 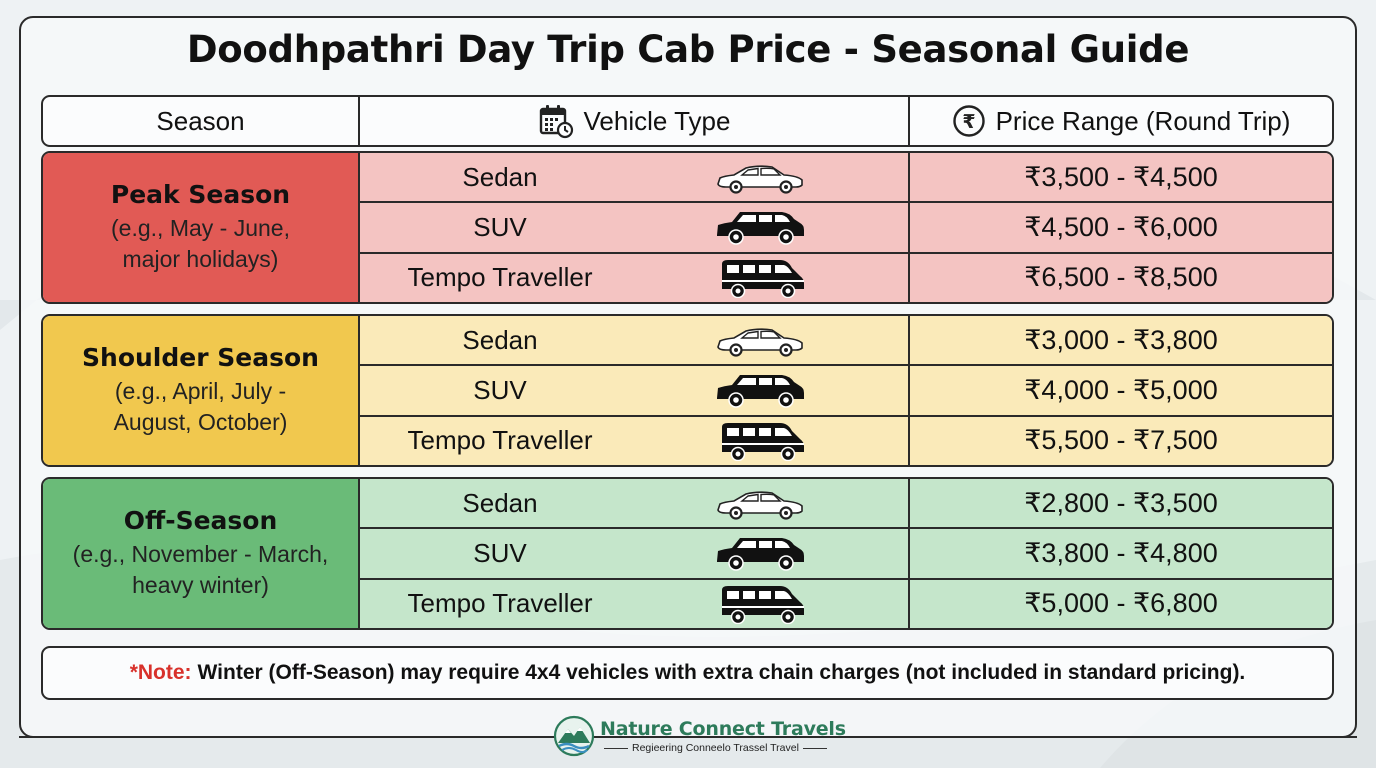 I want to click on table-row: Tempo Traveller ₹5,500 - ₹7,500, so click(x=846, y=440).